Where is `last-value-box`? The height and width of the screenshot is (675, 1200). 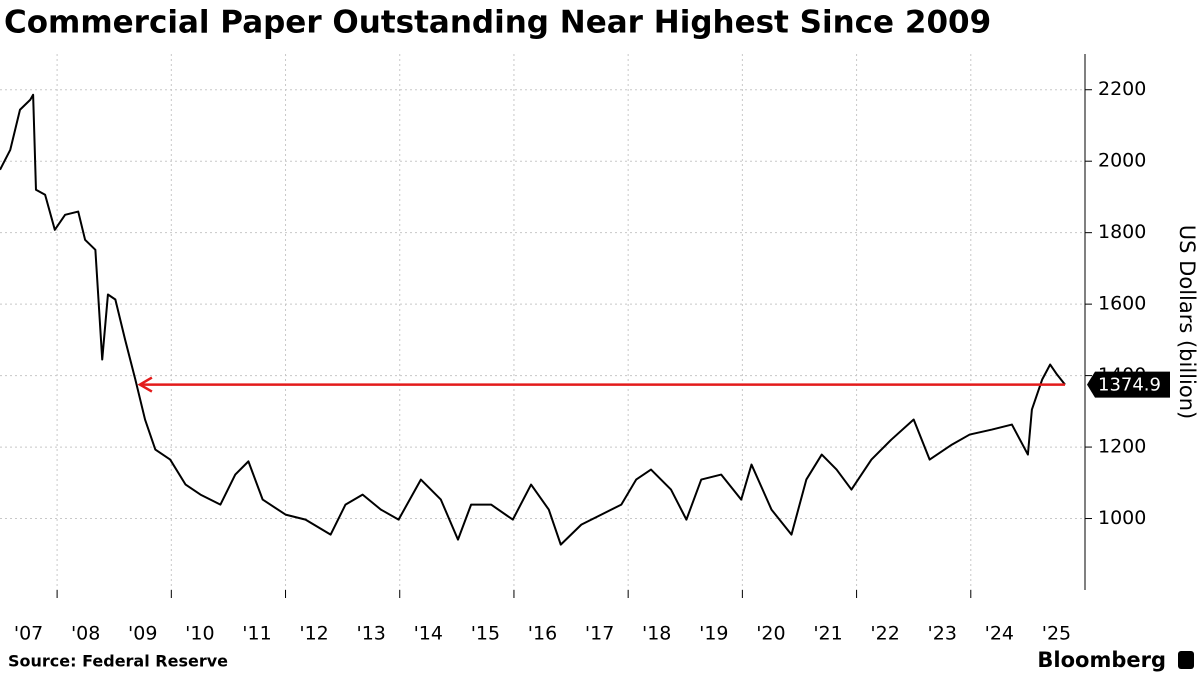
last-value-box is located at coordinates (1128, 384).